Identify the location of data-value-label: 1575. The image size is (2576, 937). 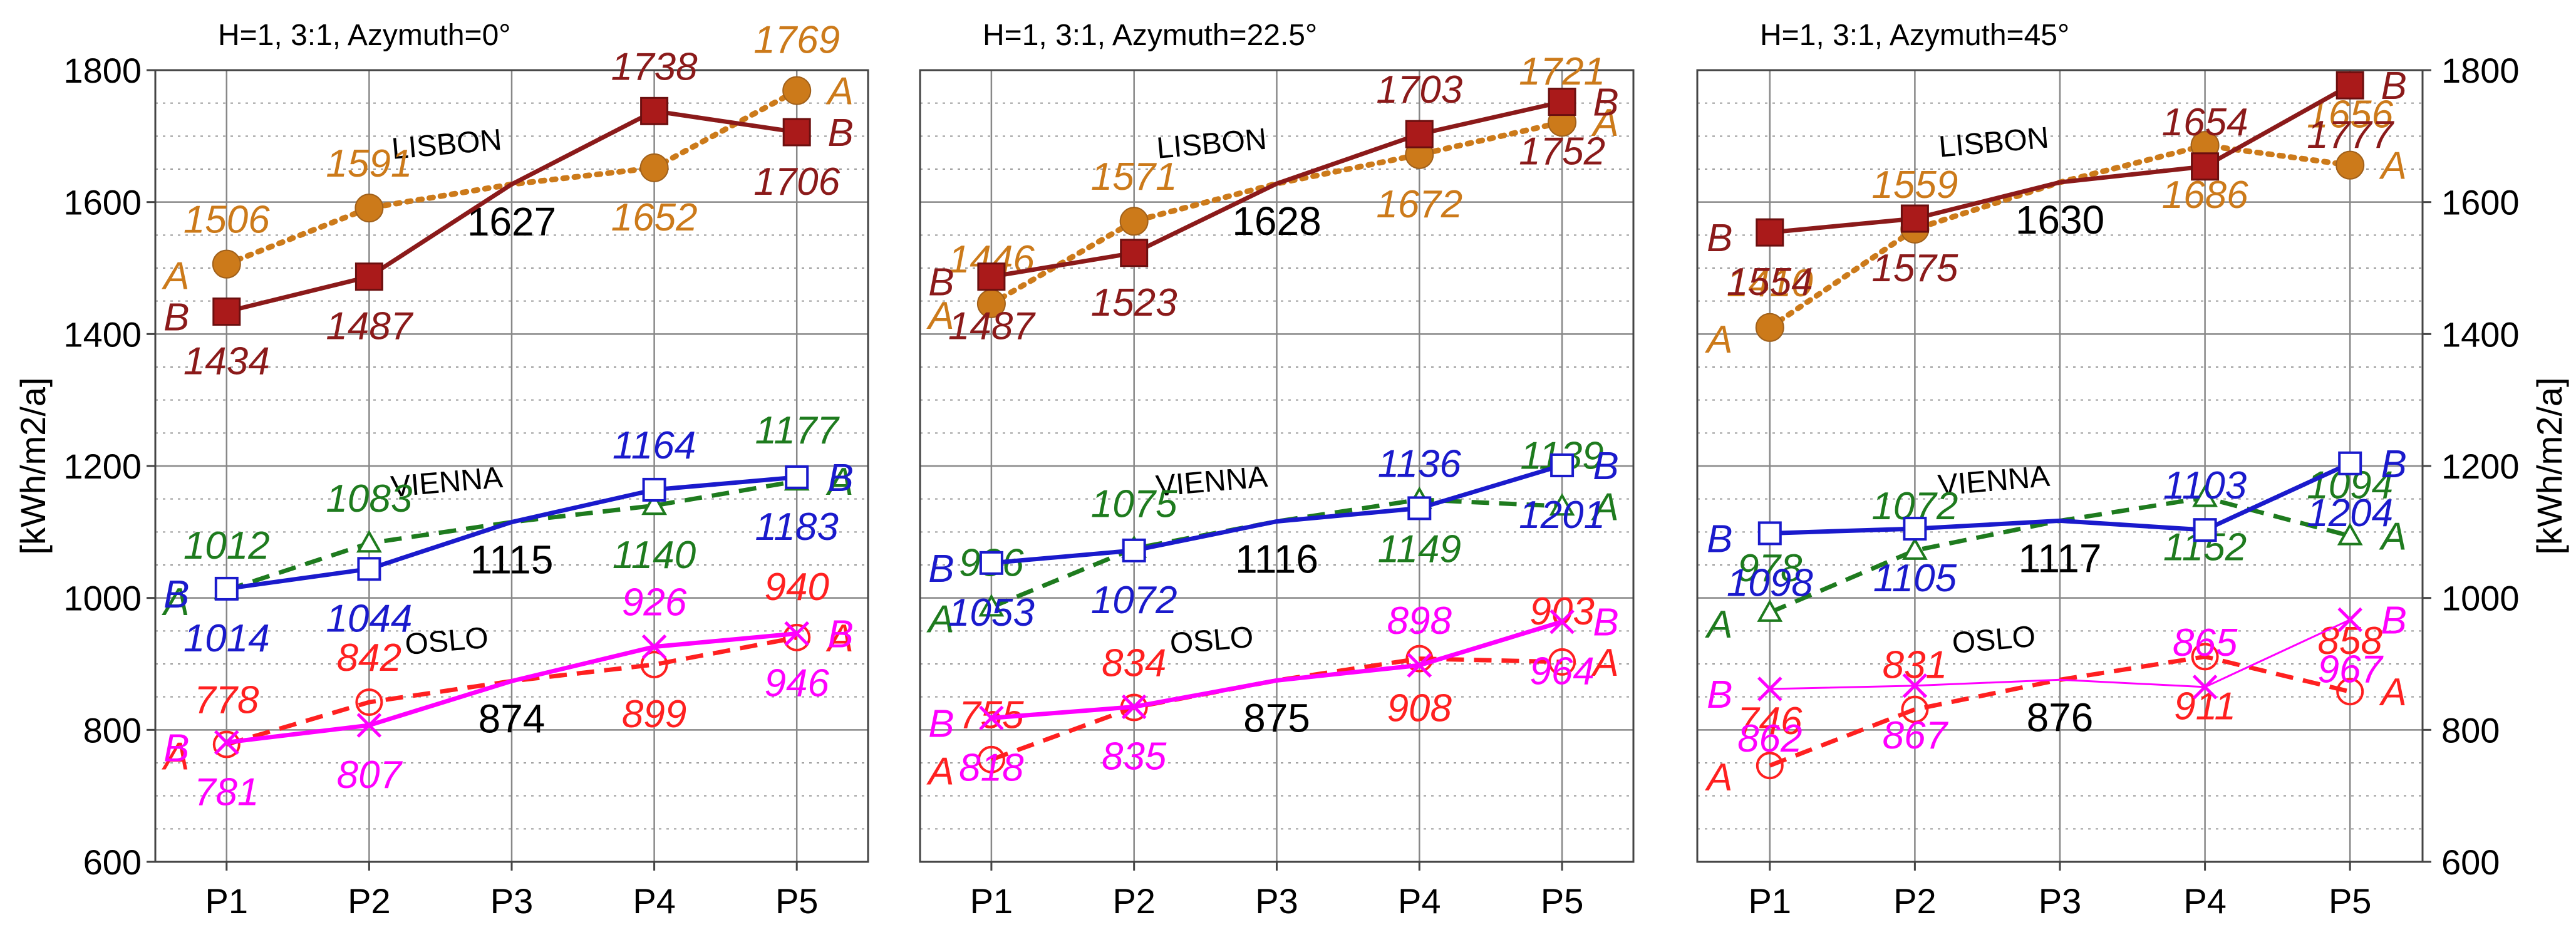
(1914, 268).